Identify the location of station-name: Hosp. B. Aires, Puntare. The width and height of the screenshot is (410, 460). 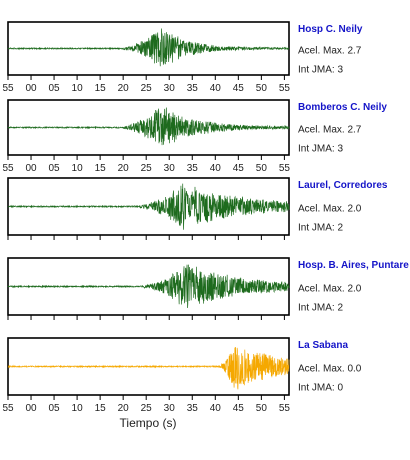
(353, 265).